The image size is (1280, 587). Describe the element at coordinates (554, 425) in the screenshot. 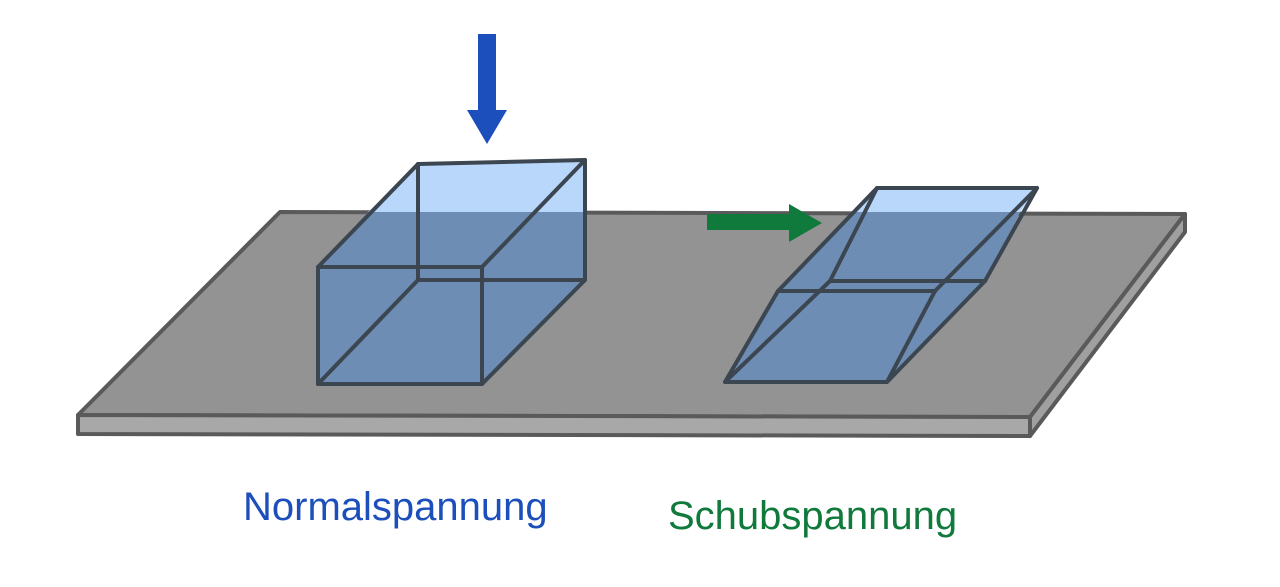

I see `plate-front-face` at that location.